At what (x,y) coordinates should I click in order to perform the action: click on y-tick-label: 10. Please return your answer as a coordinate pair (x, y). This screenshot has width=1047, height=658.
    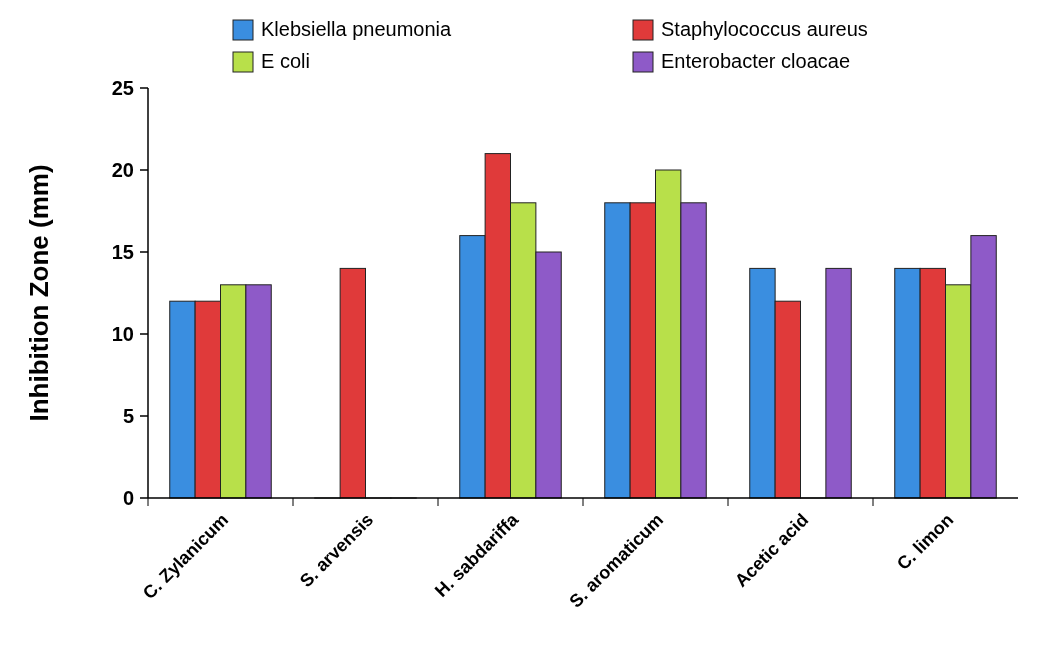
    Looking at the image, I should click on (122, 334).